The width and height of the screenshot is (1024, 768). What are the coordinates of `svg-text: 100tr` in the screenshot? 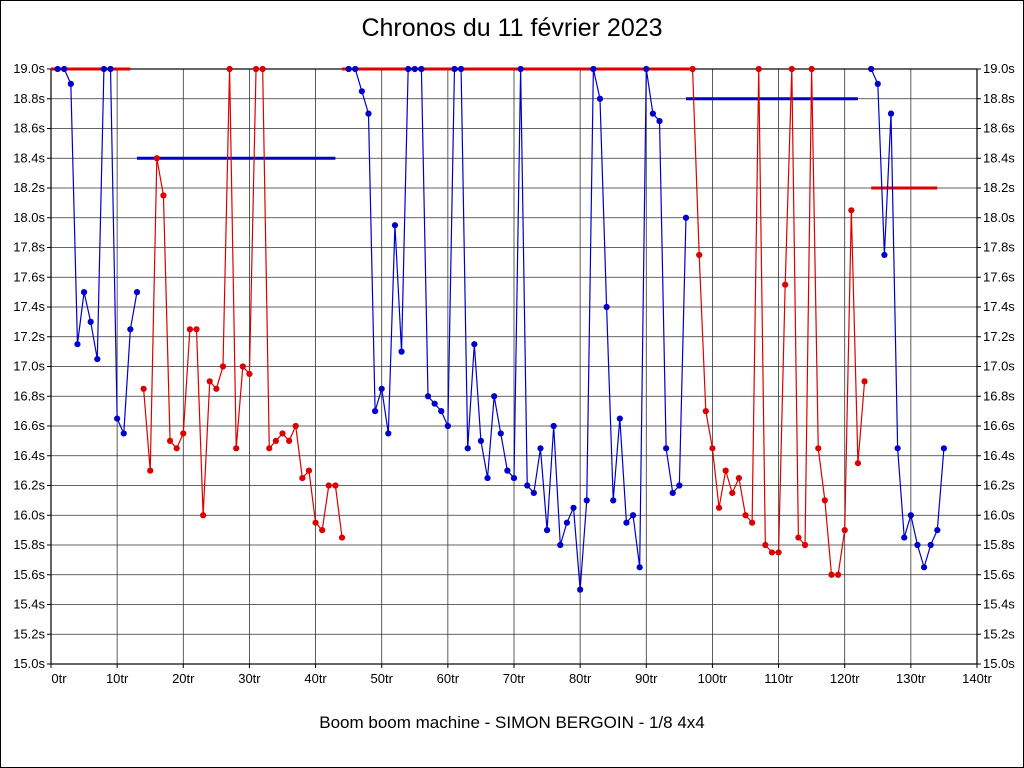 It's located at (713, 678).